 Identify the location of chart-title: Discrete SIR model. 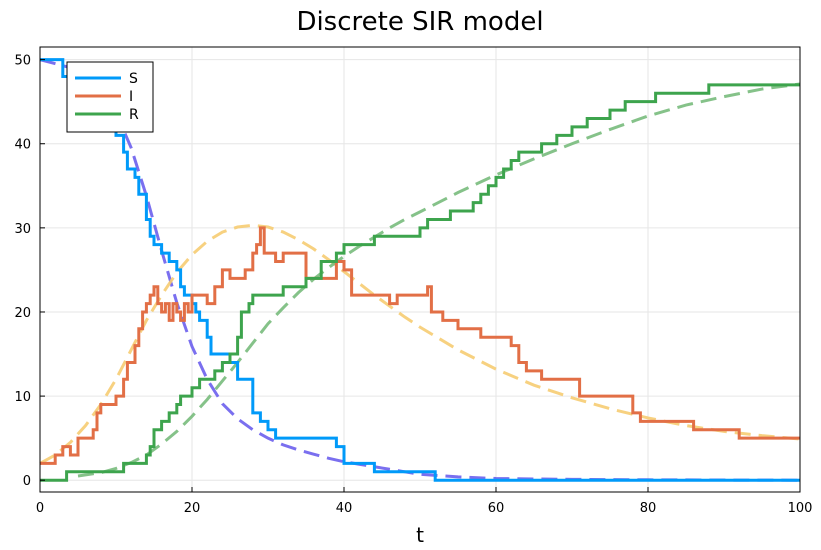
(419, 22).